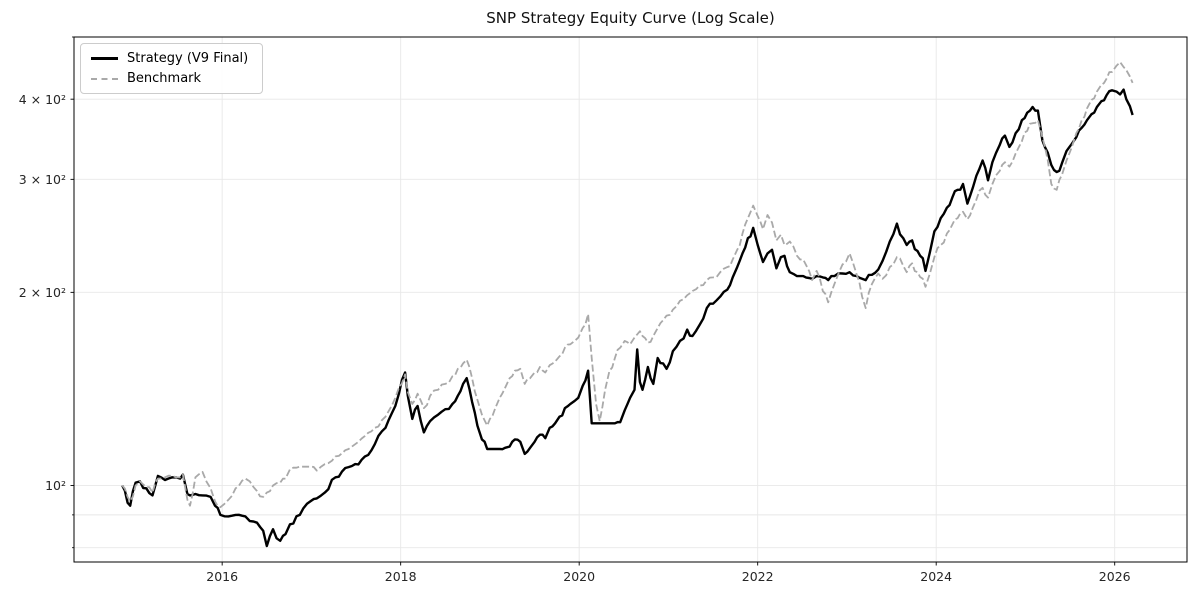  Describe the element at coordinates (42, 179) in the screenshot. I see `y-tick-label: 3 × 10²` at that location.